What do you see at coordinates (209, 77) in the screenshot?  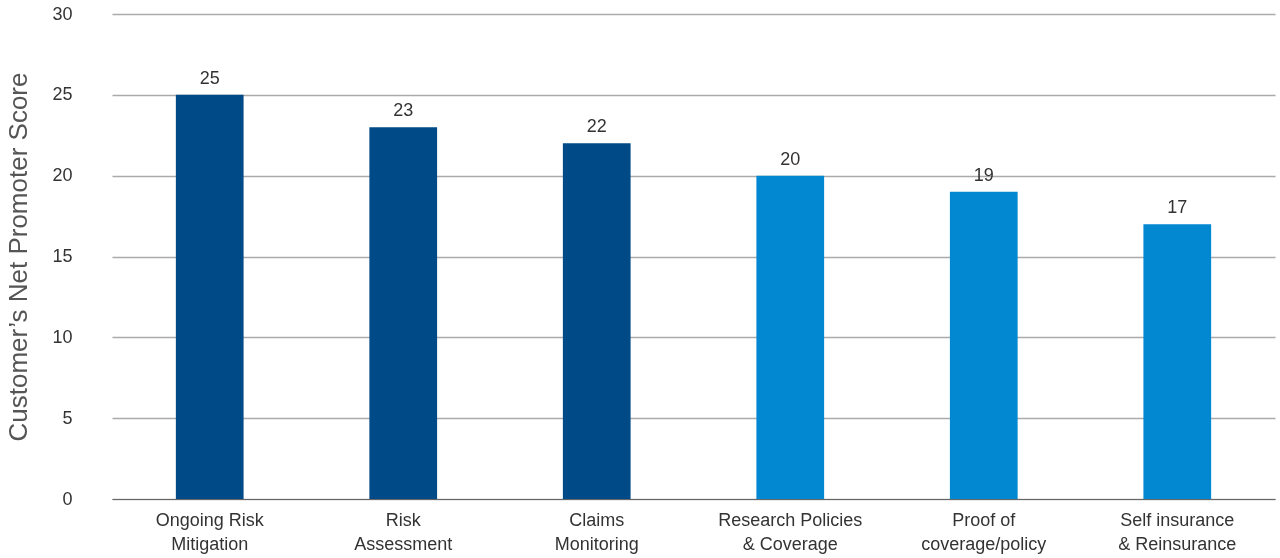 I see `data-label: 25` at bounding box center [209, 77].